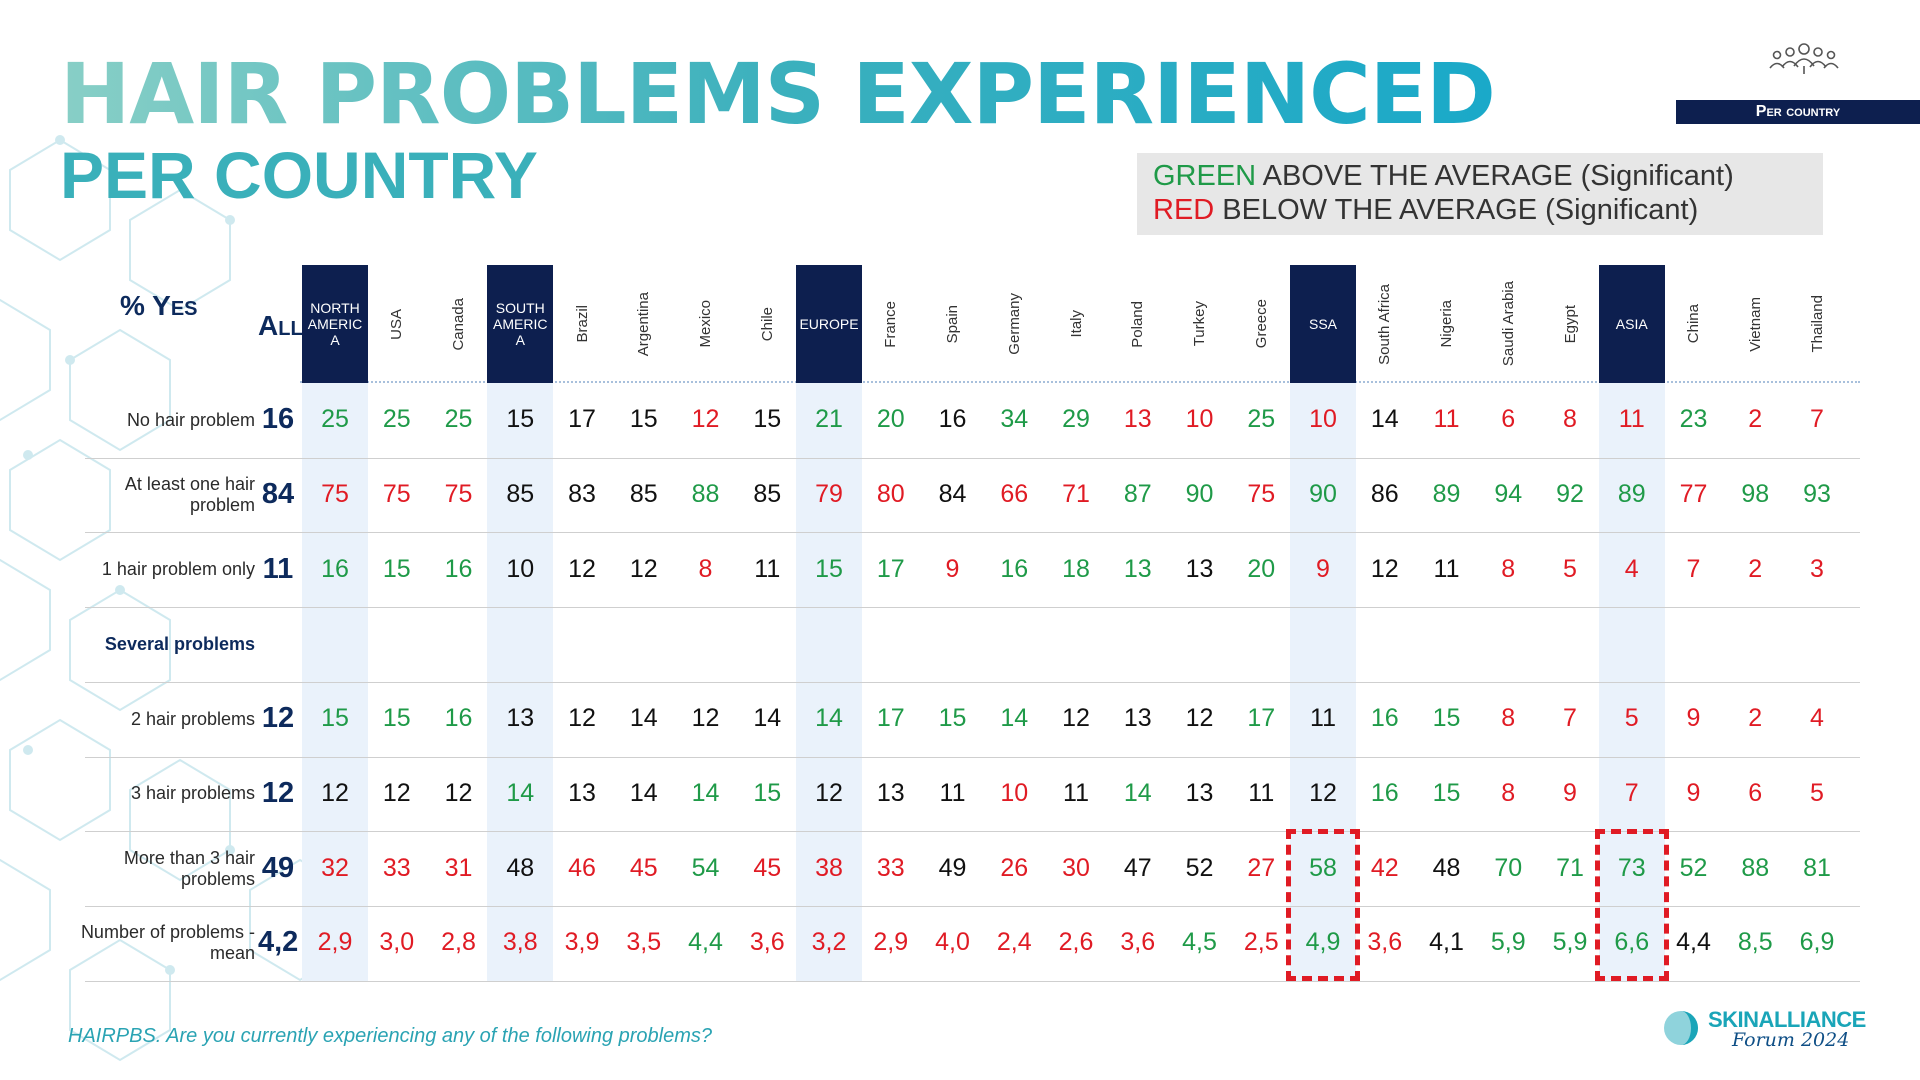 Image resolution: width=1920 pixels, height=1080 pixels. What do you see at coordinates (1508, 324) in the screenshot?
I see `country-header: Saudi Arabia` at bounding box center [1508, 324].